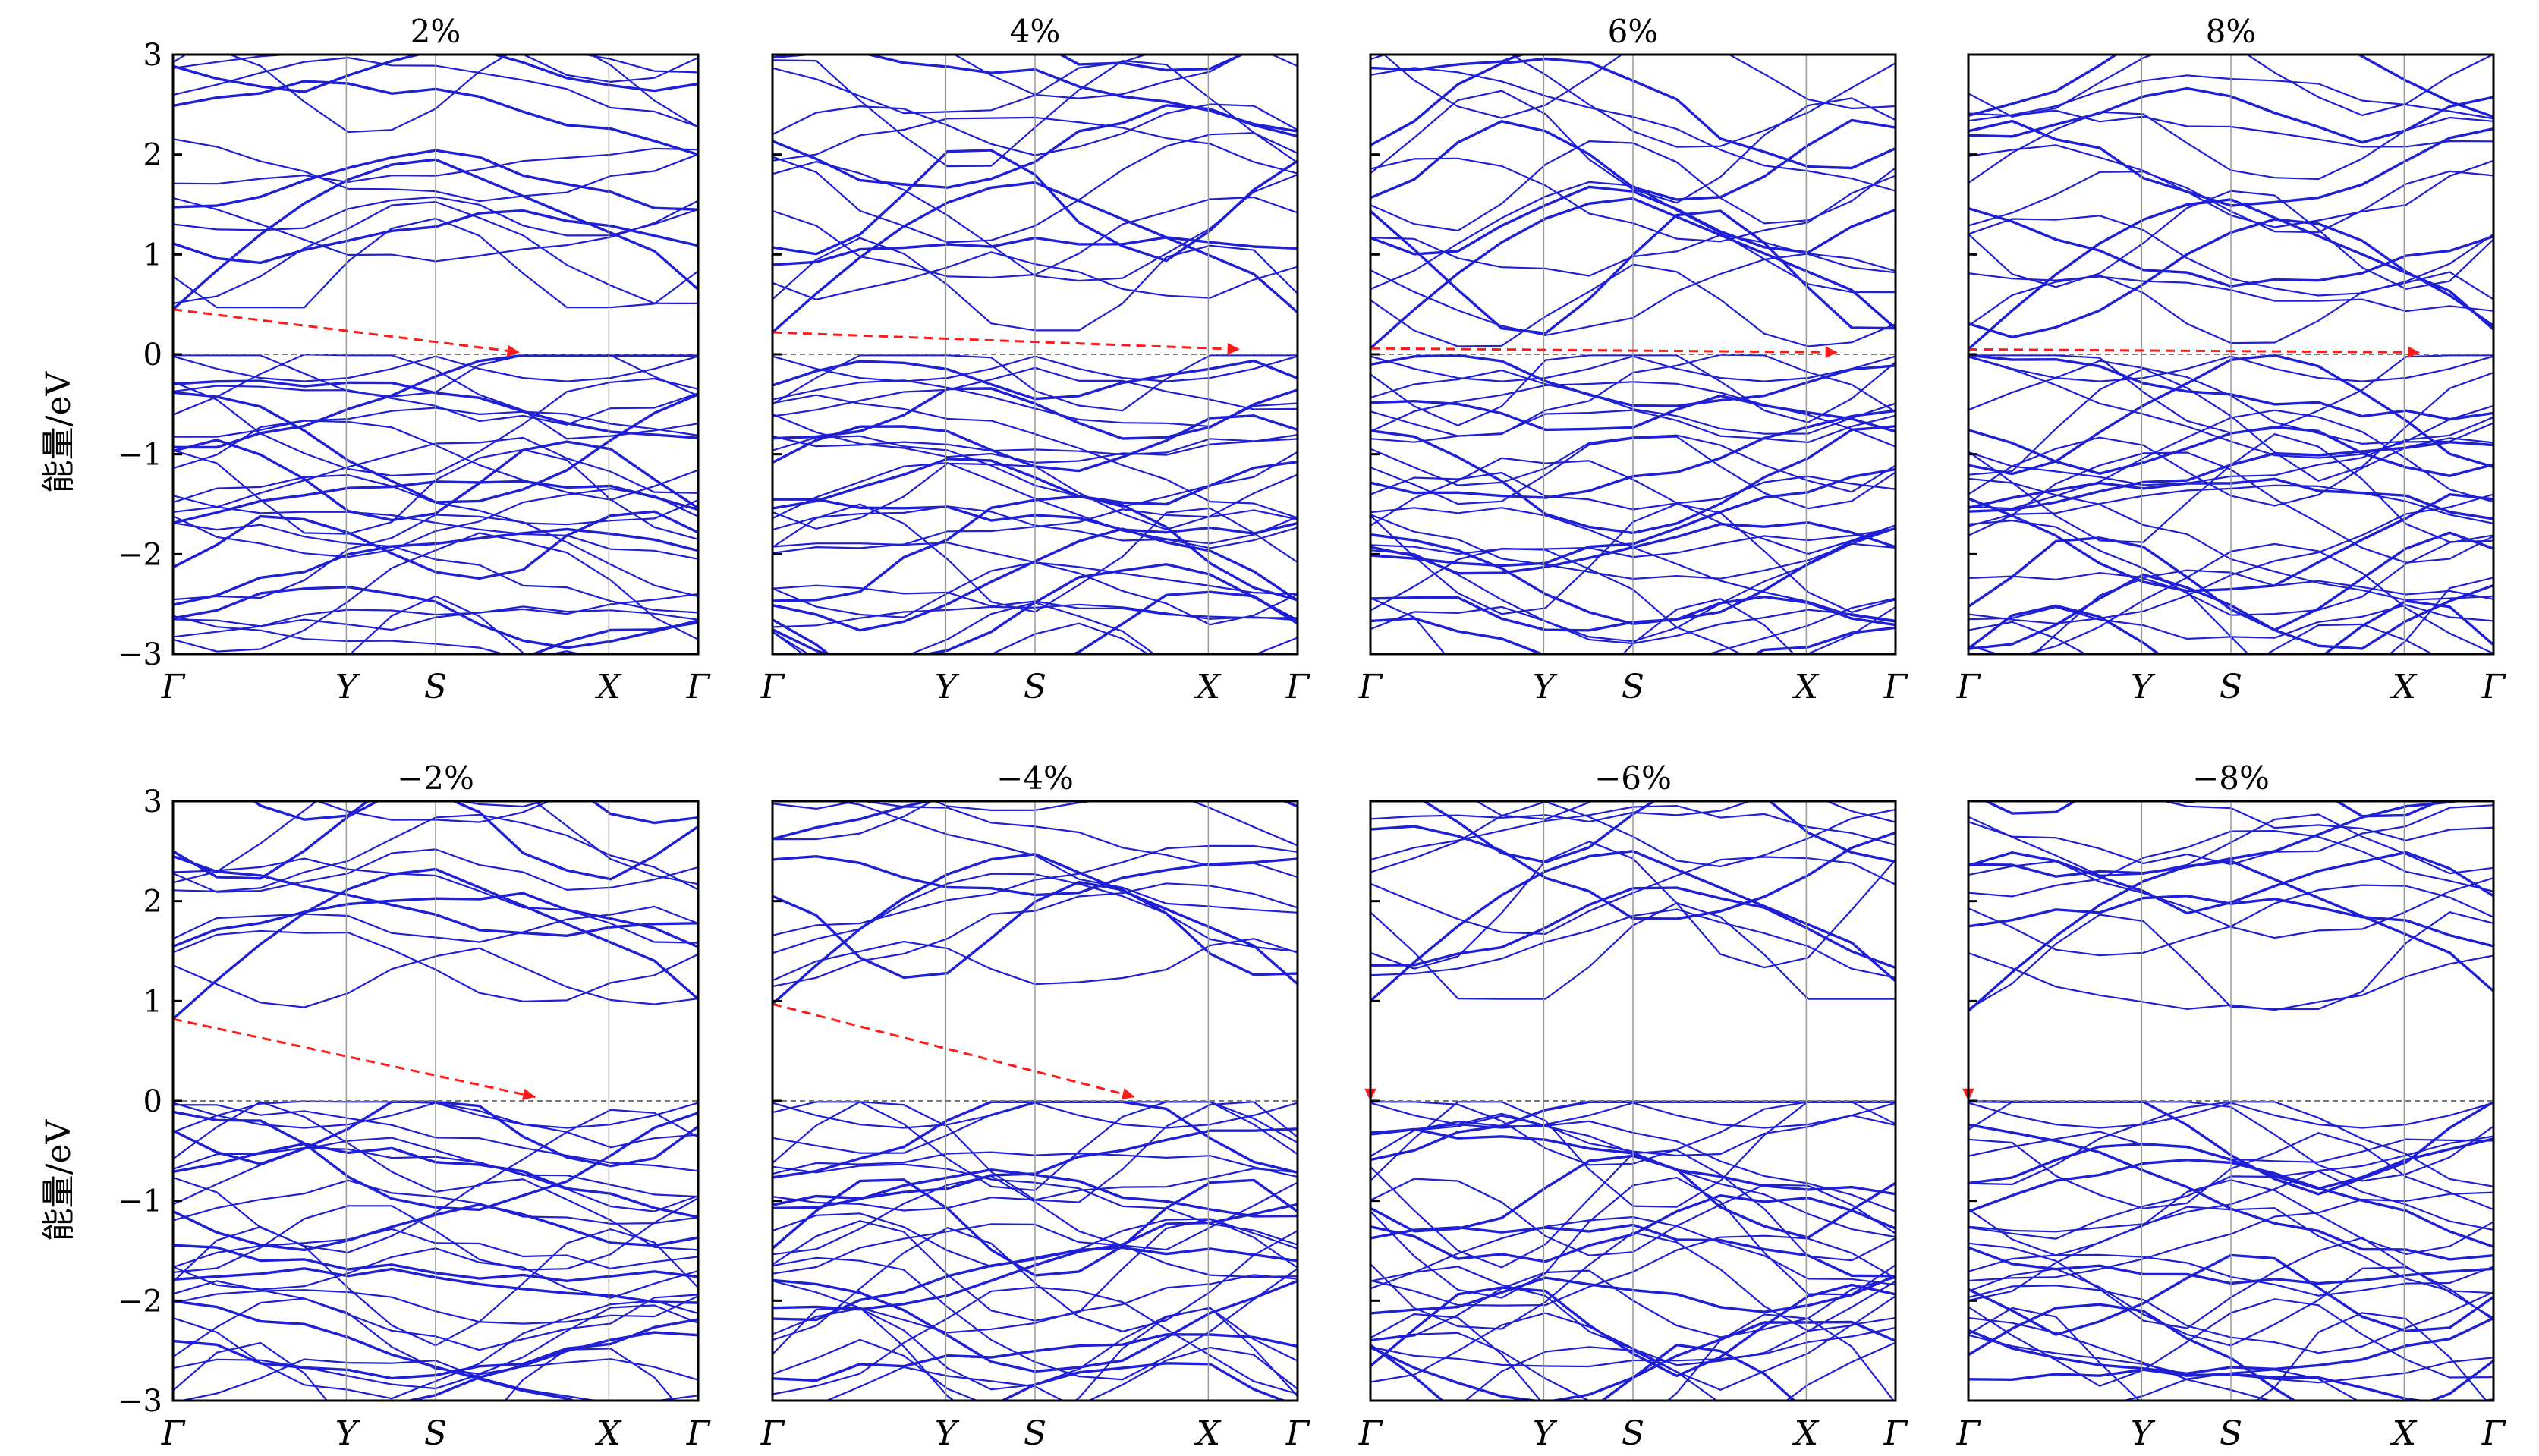 The image size is (2539, 1456). Describe the element at coordinates (1633, 359) in the screenshot. I see `panel-3: Γ Y S X Γ 6%` at that location.